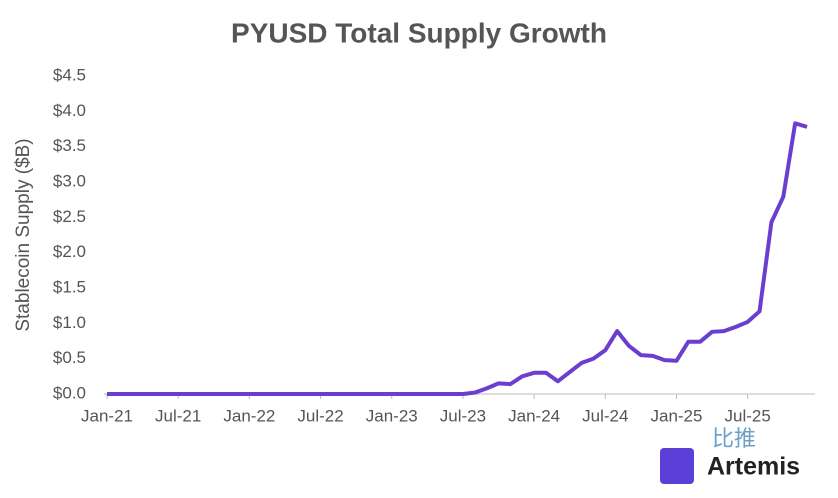 The image size is (838, 498). Describe the element at coordinates (69, 145) in the screenshot. I see `y-tick-label: $3.5` at that location.